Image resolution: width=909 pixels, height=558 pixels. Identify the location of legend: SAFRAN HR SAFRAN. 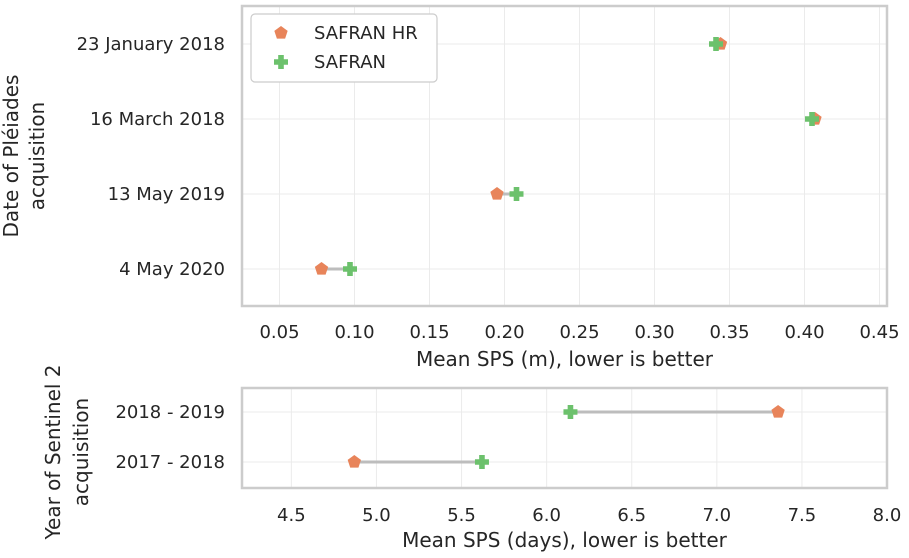
(344, 48).